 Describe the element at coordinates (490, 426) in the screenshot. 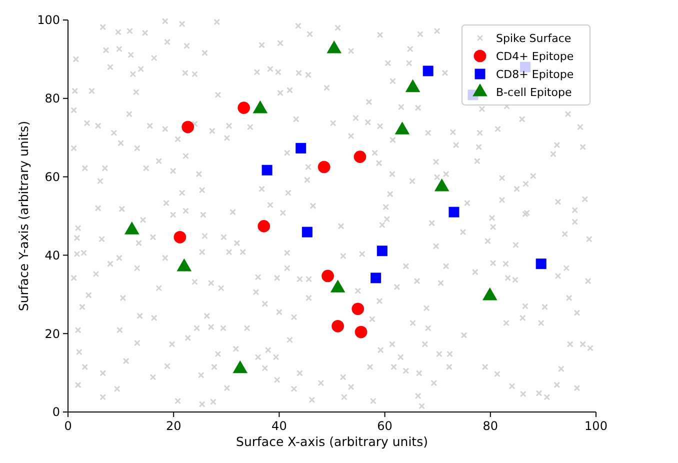

I see `x-tick-label: 80` at that location.